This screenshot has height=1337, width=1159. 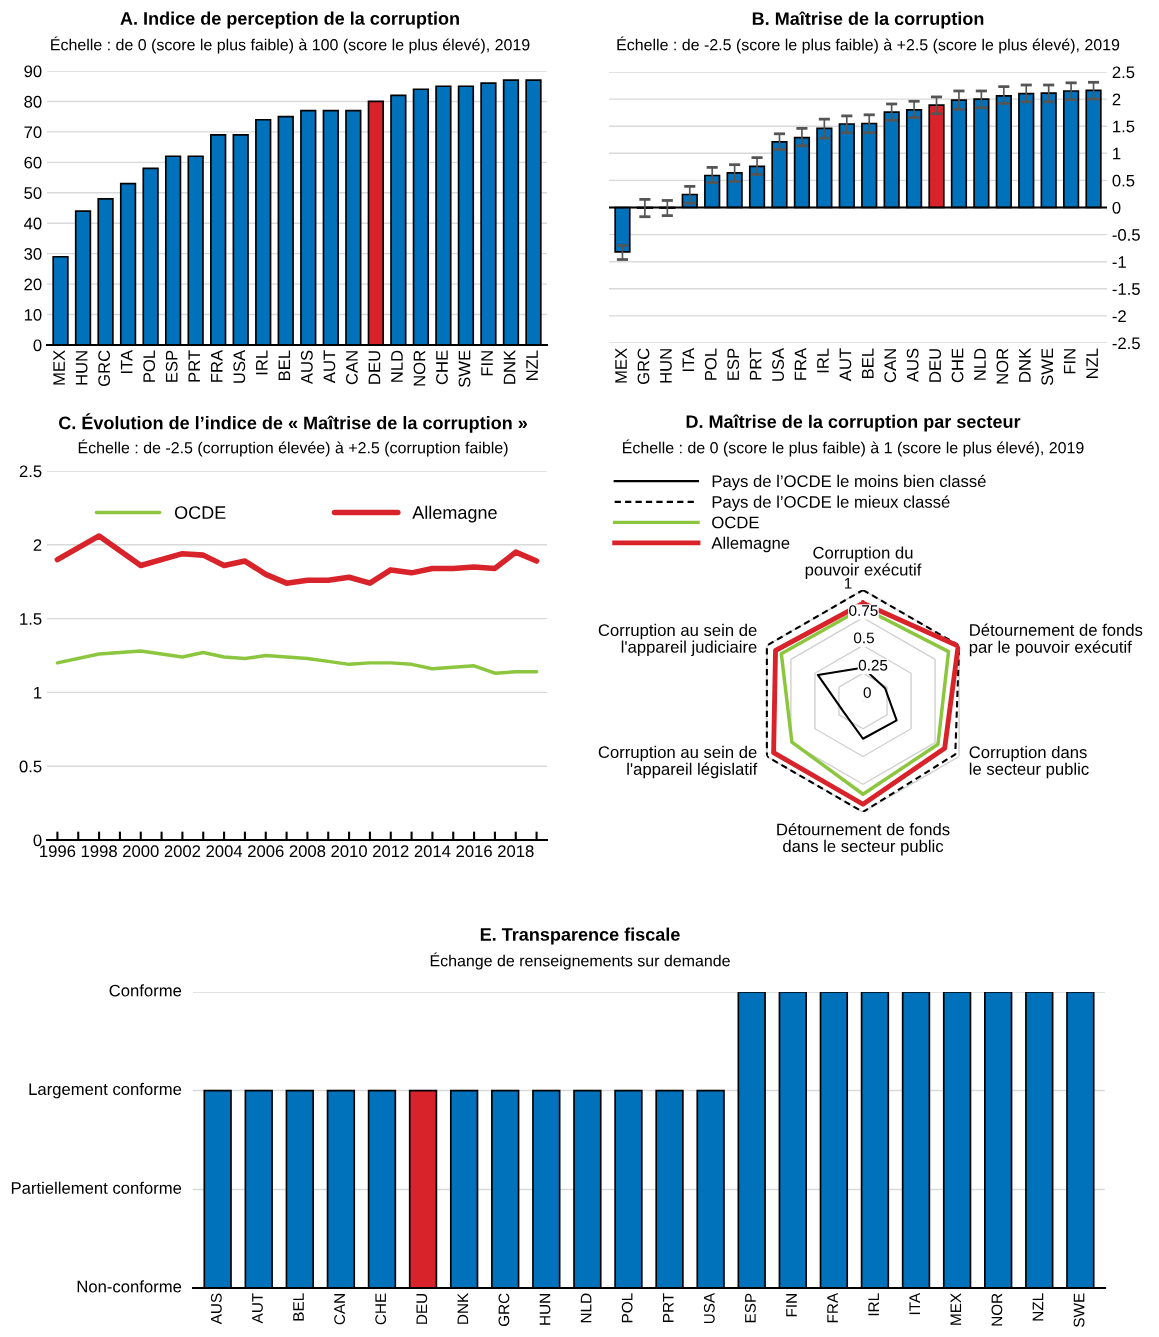 What do you see at coordinates (339, 1309) in the screenshot?
I see `x-tick-label: CAN` at bounding box center [339, 1309].